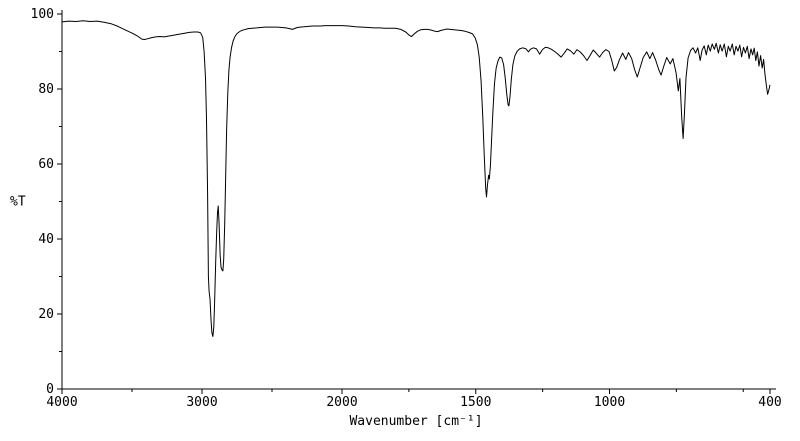 The height and width of the screenshot is (441, 800). I want to click on x-tick-label: 3000, so click(201, 402).